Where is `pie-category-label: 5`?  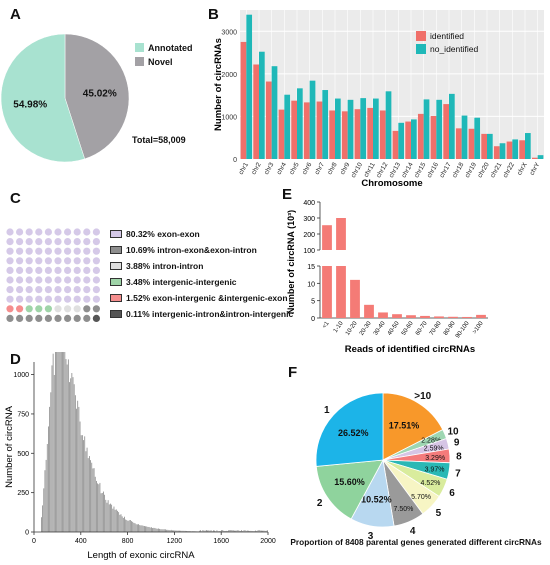 pie-category-label: 5 is located at coordinates (439, 513).